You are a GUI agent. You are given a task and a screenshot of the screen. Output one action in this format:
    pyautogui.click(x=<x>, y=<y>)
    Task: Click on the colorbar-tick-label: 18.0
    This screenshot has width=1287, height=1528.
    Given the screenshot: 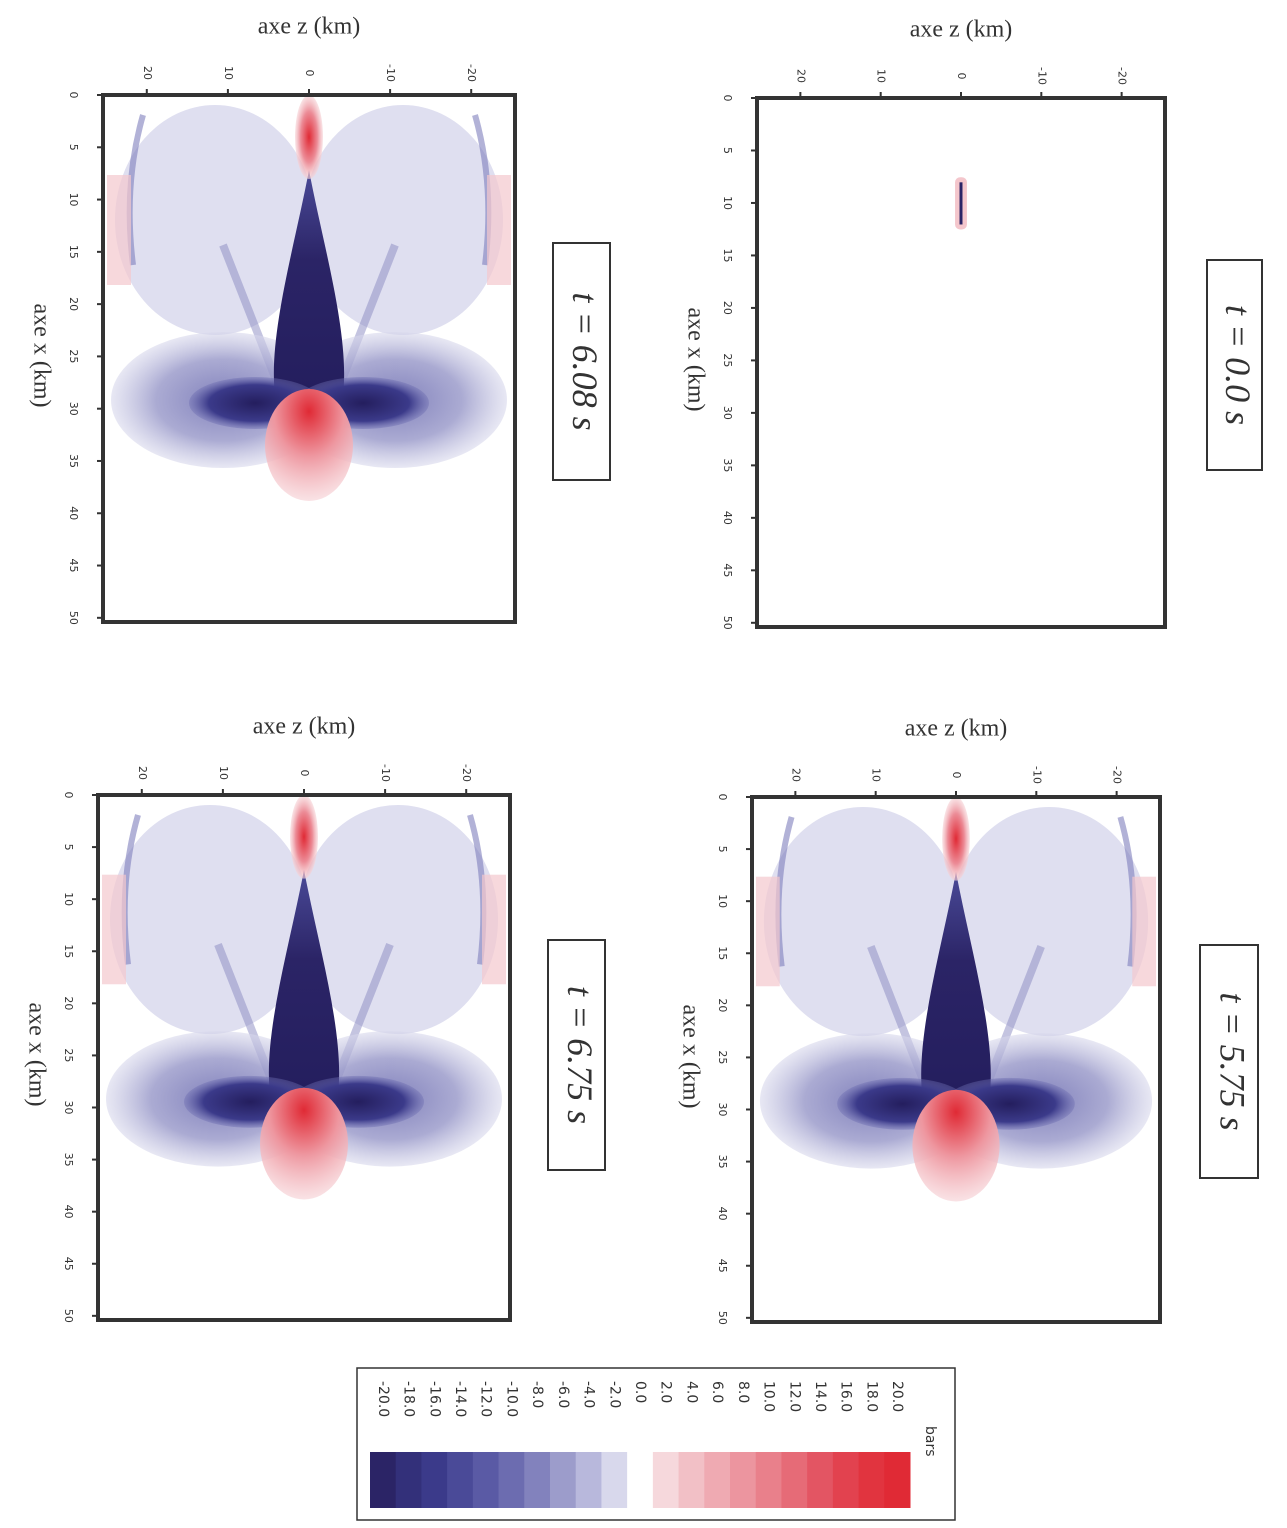 What is the action you would take?
    pyautogui.click(x=871, y=1396)
    